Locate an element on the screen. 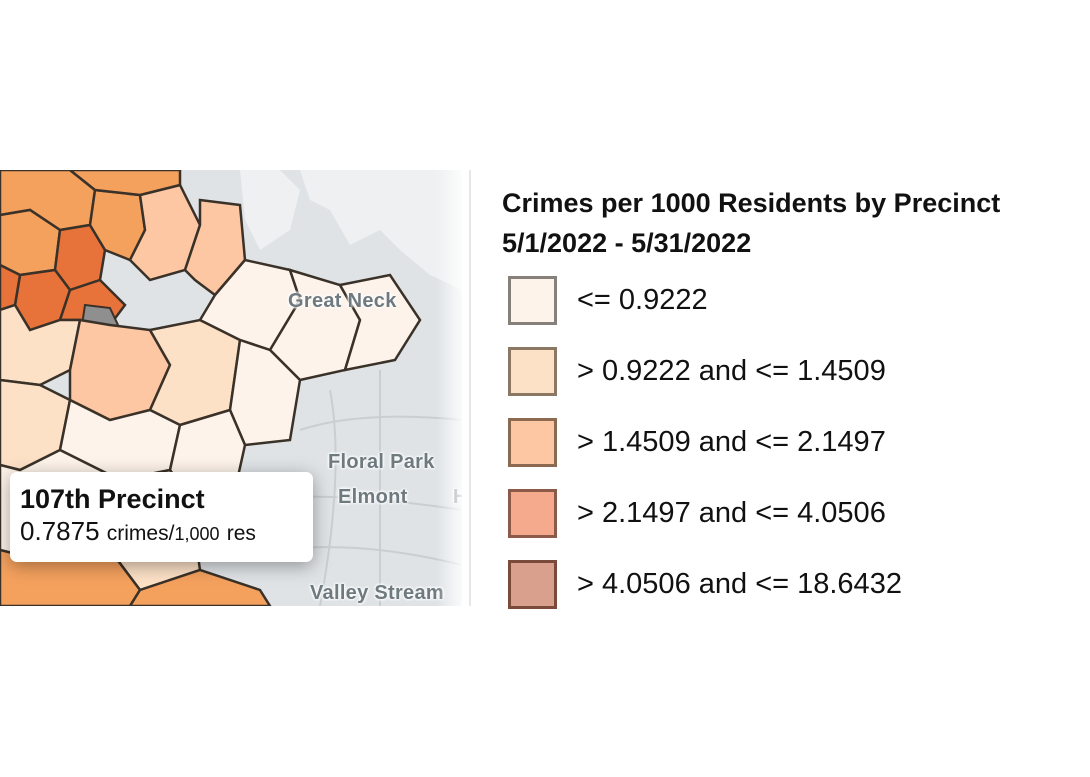 The width and height of the screenshot is (1090, 777). legend-label: > 1.4509 and <= 2.1497 is located at coordinates (731, 441).